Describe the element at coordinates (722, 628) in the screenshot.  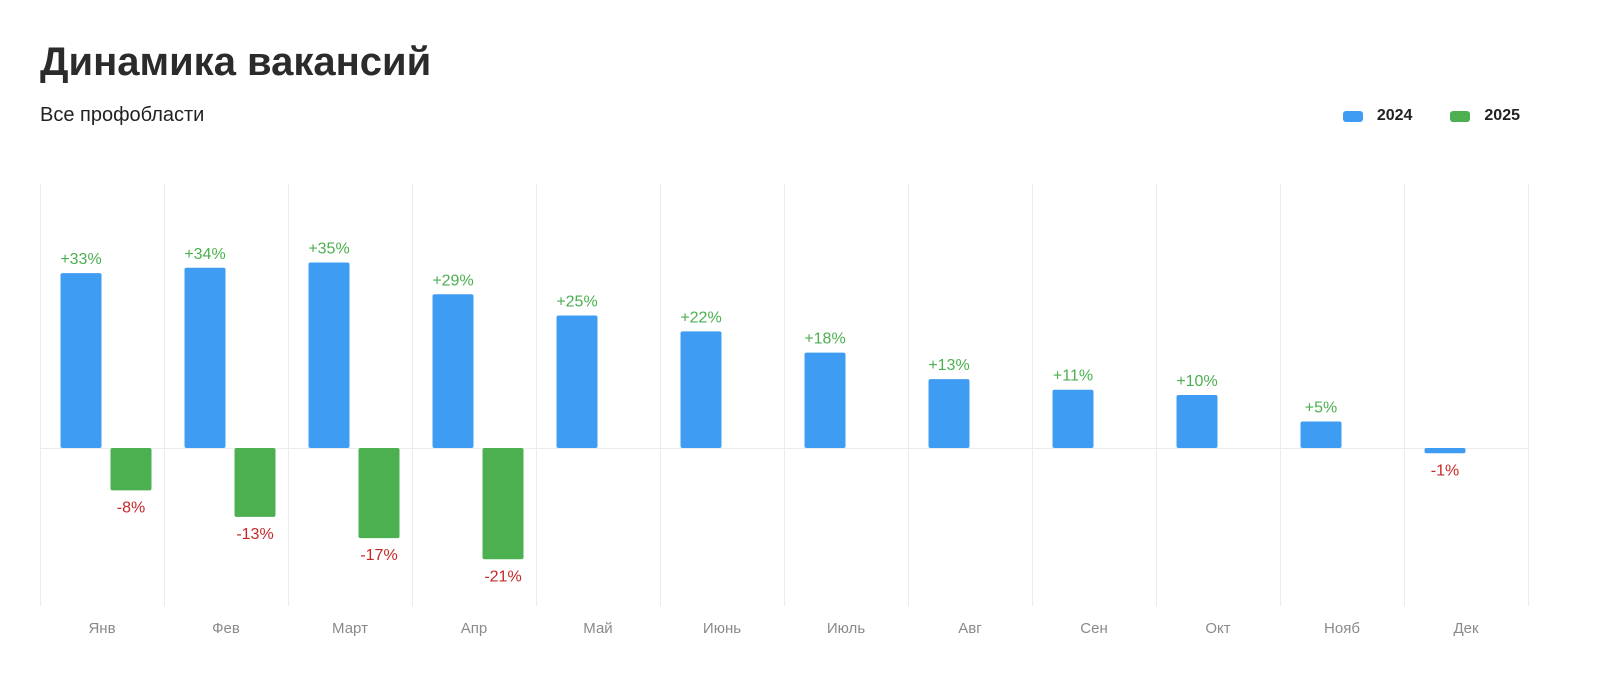
I see `x-tick-label: Июнь` at that location.